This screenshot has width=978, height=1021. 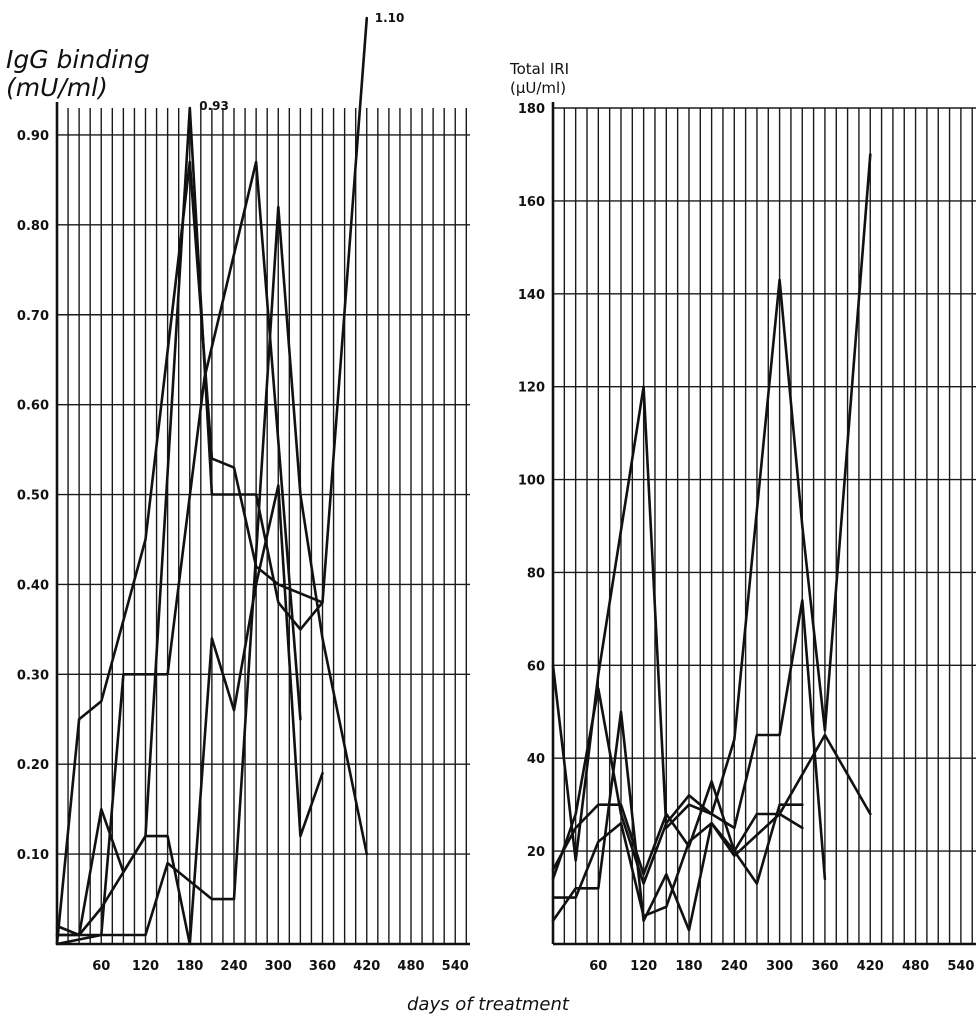 What do you see at coordinates (78, 59) in the screenshot?
I see `y-axis-label-line1: IgG binding` at bounding box center [78, 59].